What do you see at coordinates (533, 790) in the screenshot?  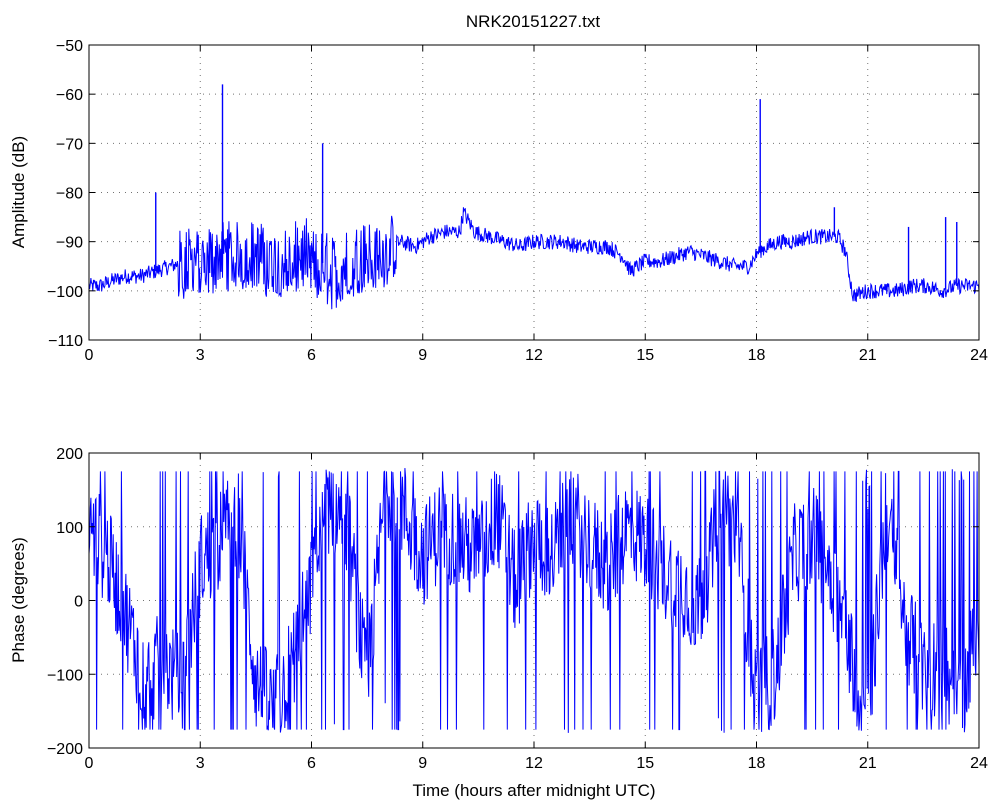 I see `phase-x-axis-label: Time (hours after midnight UTC)` at bounding box center [533, 790].